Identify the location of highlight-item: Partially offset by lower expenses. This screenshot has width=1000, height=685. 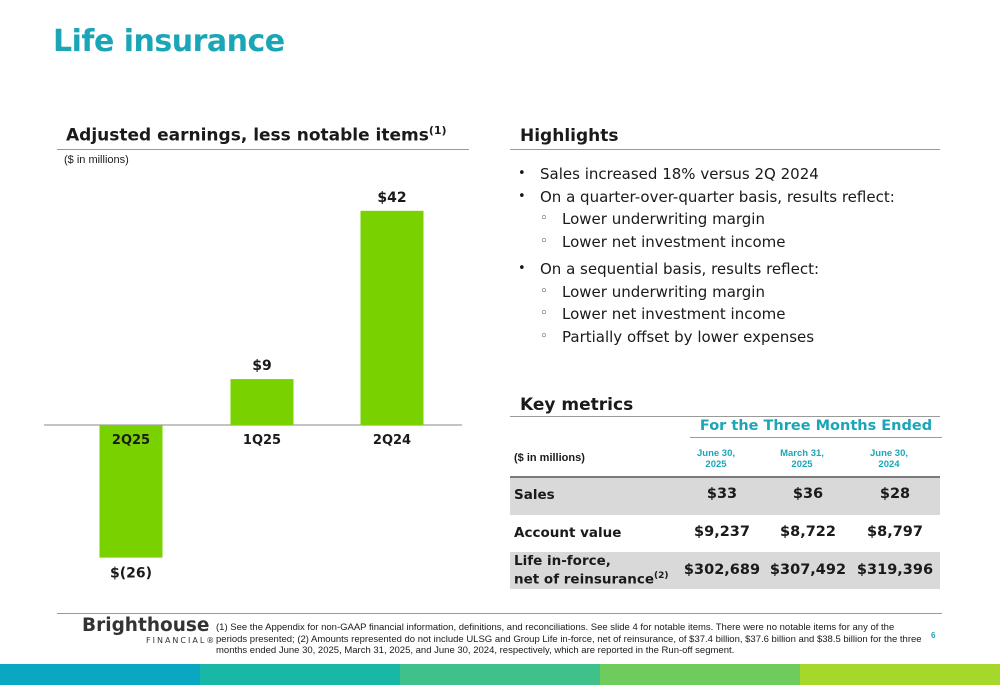
(724, 337).